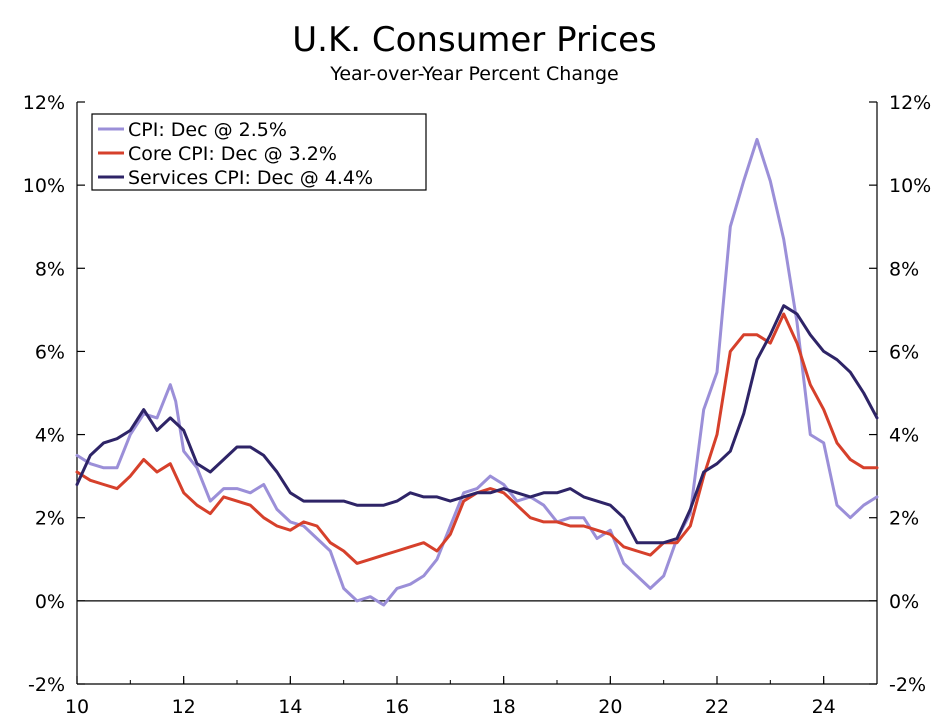 This screenshot has width=949, height=727. I want to click on legend-label: CPI: Dec @ 2.5%, so click(207, 130).